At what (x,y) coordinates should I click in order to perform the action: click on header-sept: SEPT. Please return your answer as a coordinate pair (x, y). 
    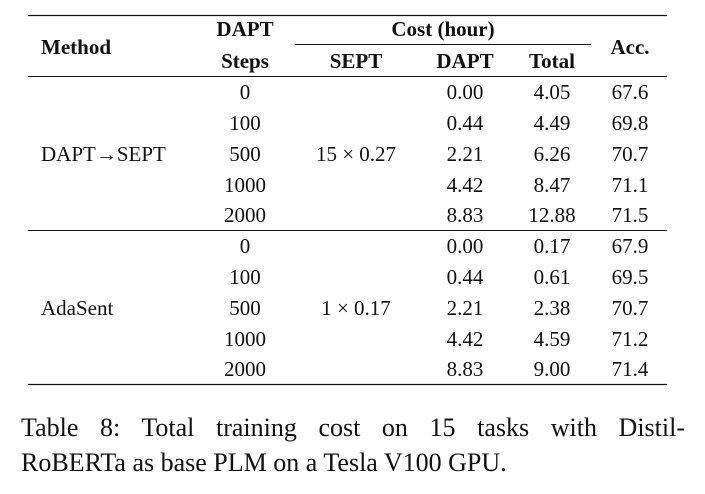
    Looking at the image, I should click on (356, 61).